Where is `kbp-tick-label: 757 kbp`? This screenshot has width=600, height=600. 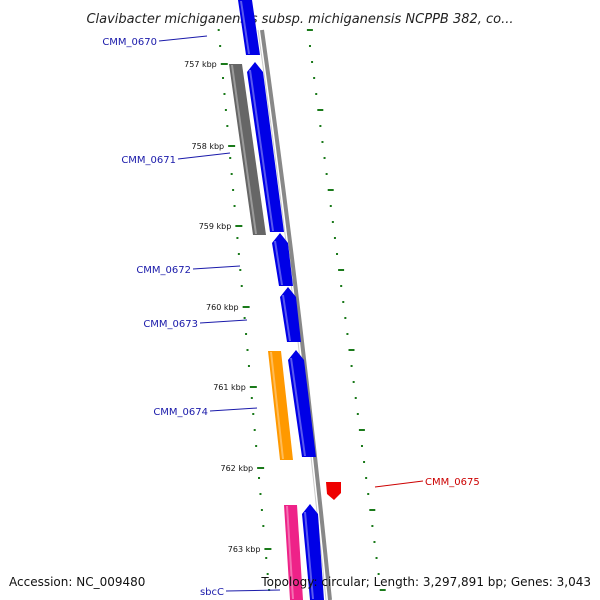
kbp-tick-label: 757 kbp is located at coordinates (200, 64).